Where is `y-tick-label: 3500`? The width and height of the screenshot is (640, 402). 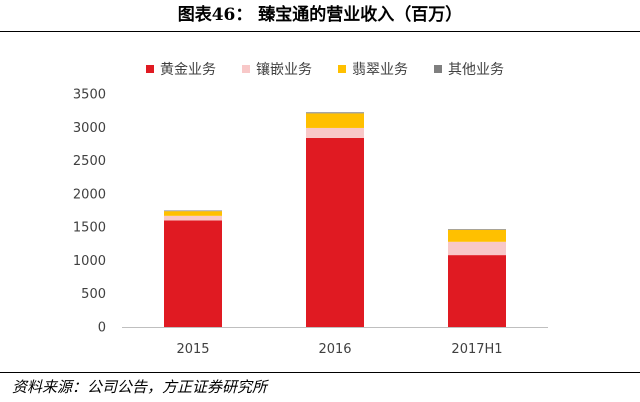 y-tick-label: 3500 is located at coordinates (89, 95).